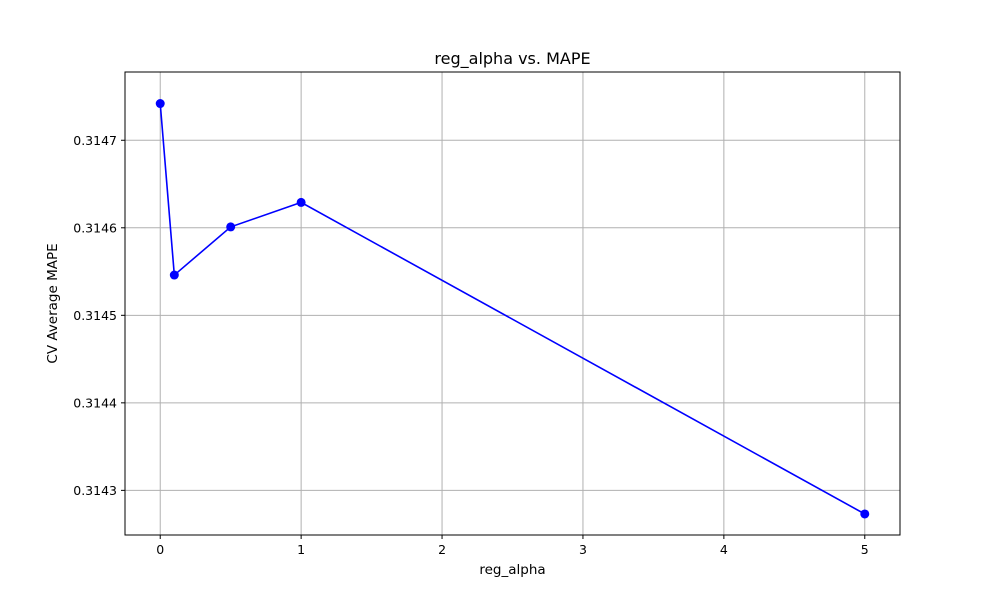 This screenshot has height=600, width=1000. What do you see at coordinates (512, 59) in the screenshot?
I see `chart-title: reg_alpha vs. MAPE` at bounding box center [512, 59].